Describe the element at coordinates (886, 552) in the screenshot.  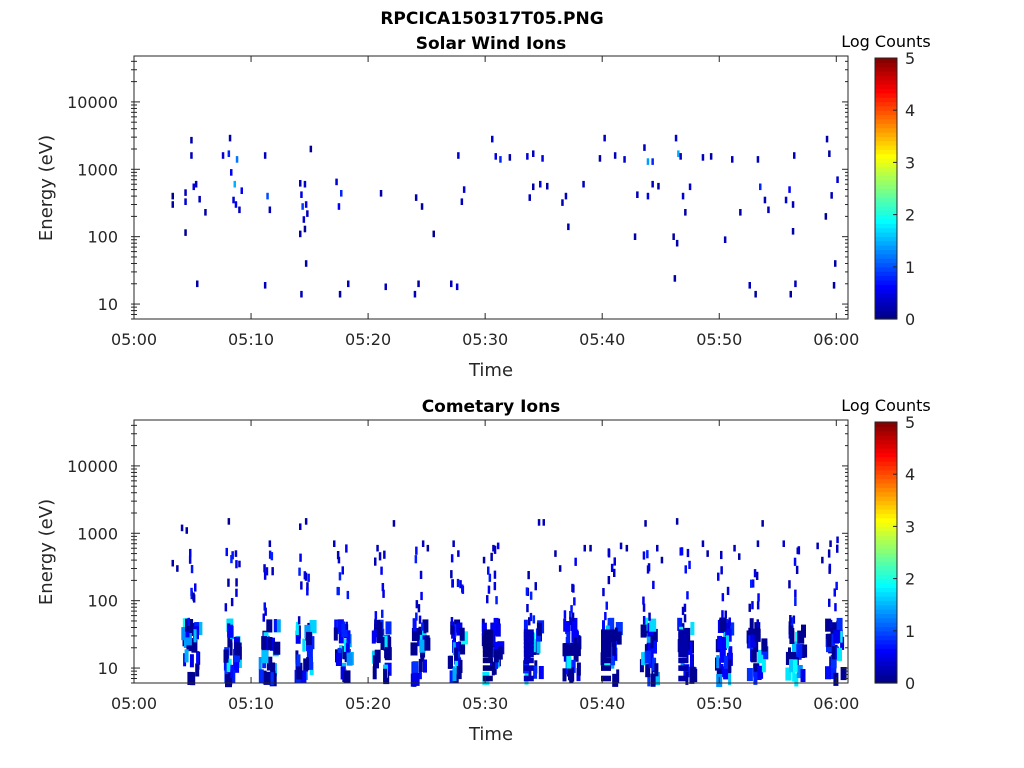
I see `colorbar-frame` at that location.